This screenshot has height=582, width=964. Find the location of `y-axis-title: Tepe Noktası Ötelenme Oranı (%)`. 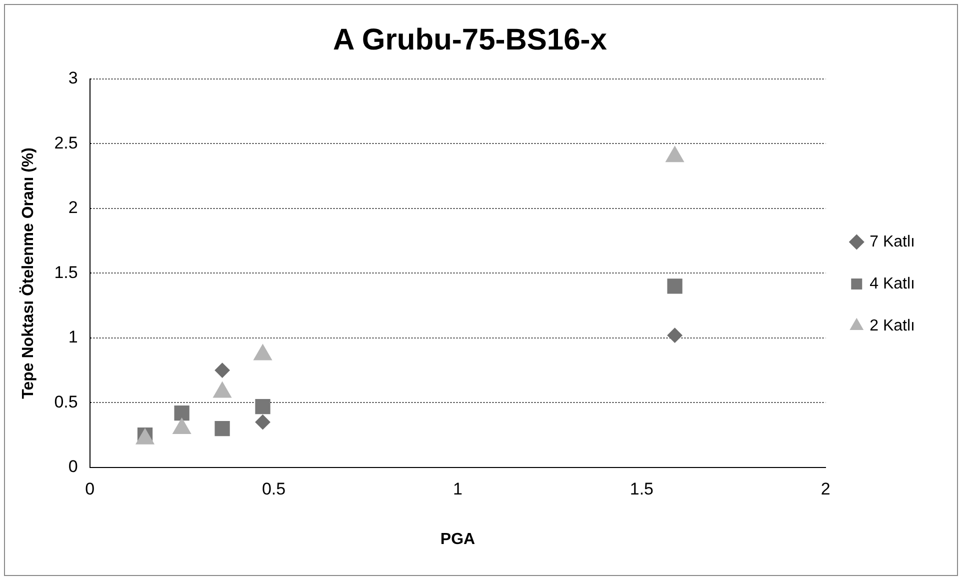

y-axis-title: Tepe Noktası Ötelenme Oranı (%) is located at coordinates (28, 273).